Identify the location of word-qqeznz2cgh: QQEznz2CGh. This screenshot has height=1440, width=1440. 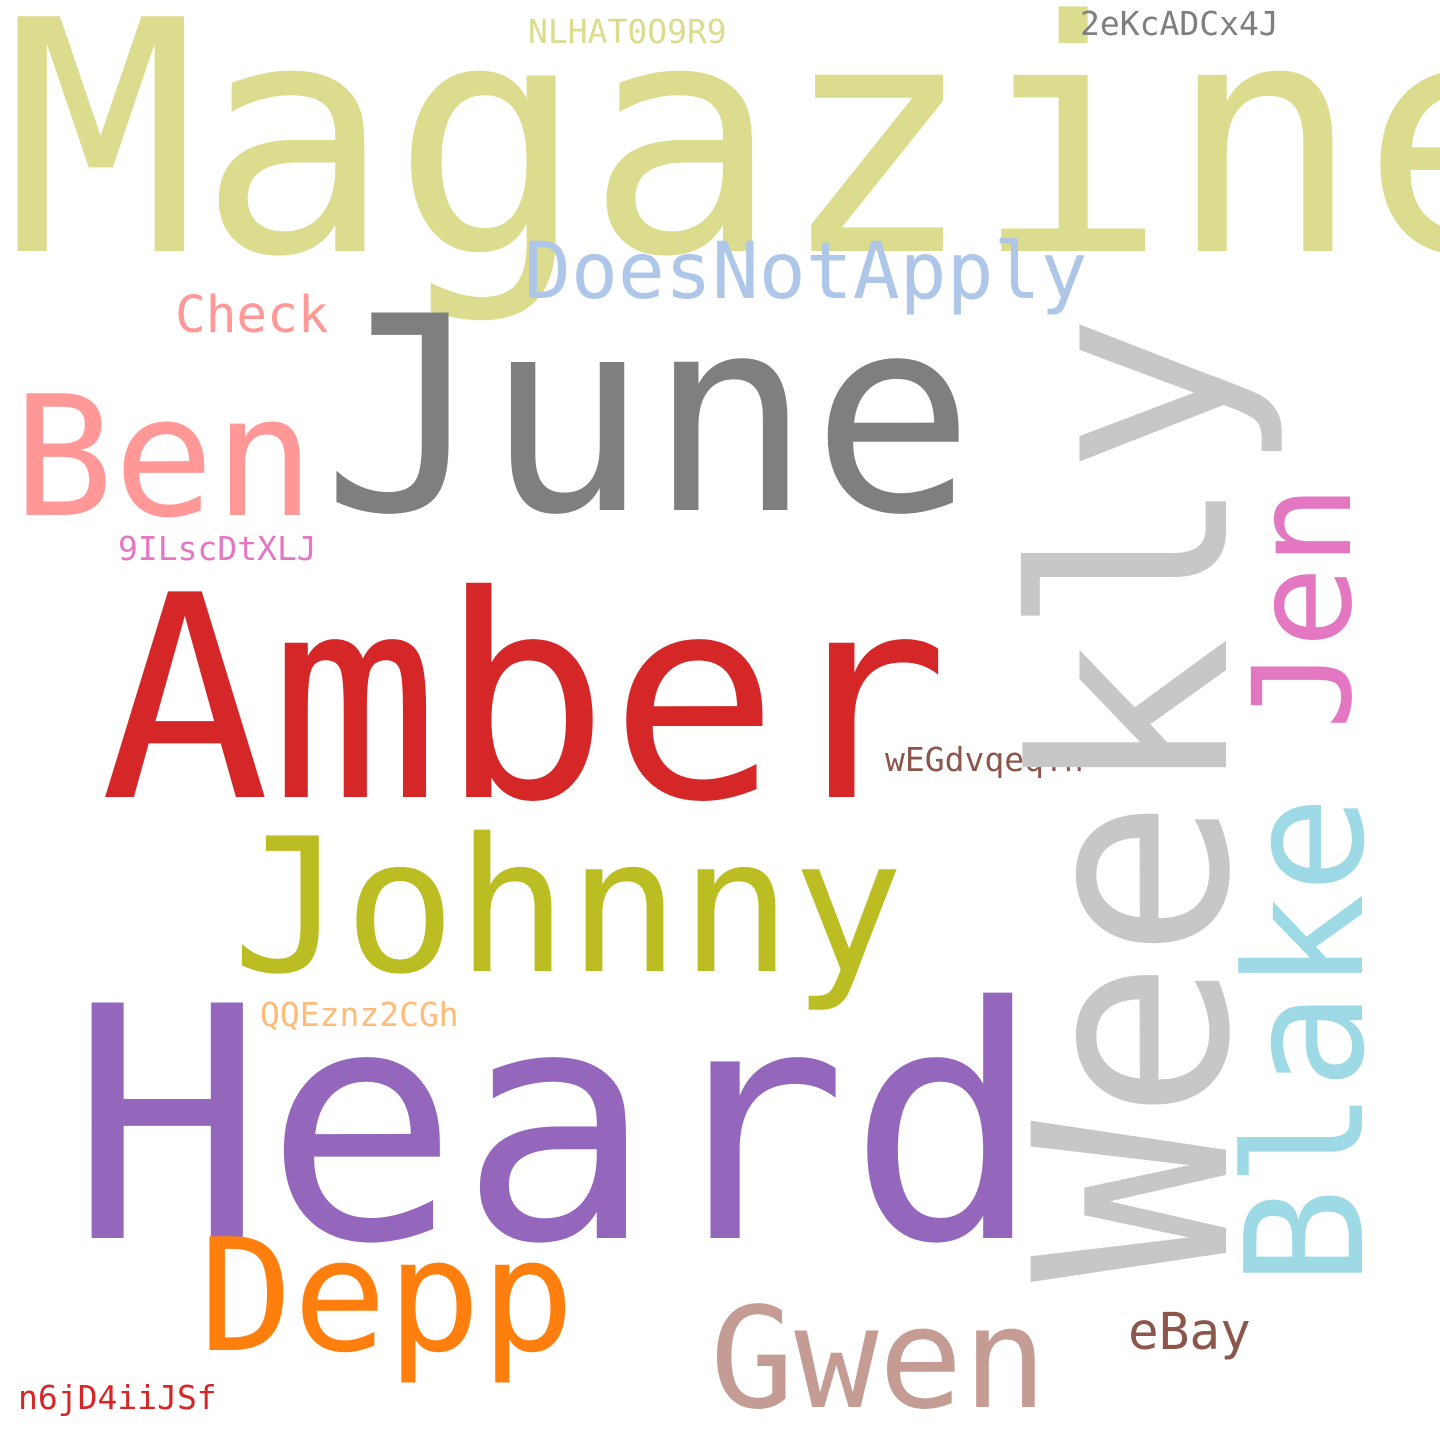
(359, 1014).